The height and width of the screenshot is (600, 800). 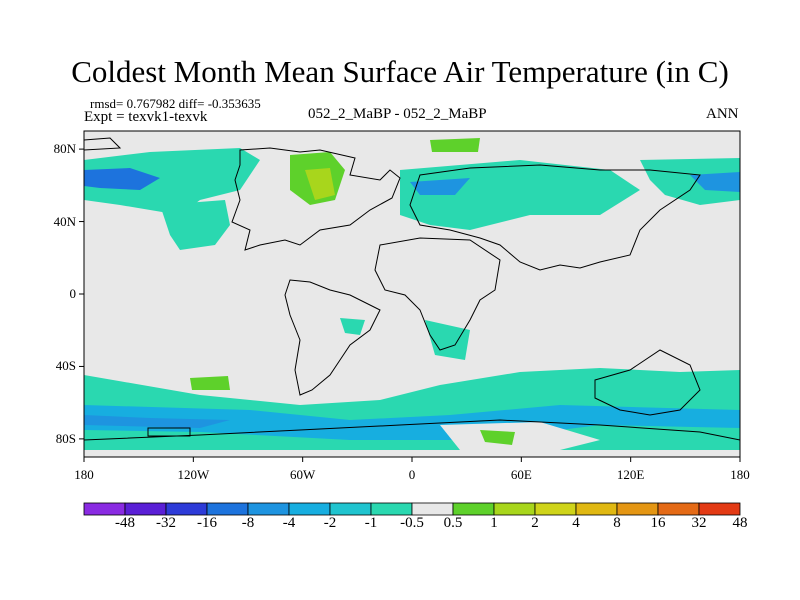 What do you see at coordinates (64, 221) in the screenshot?
I see `lat-tick-label: 40N` at bounding box center [64, 221].